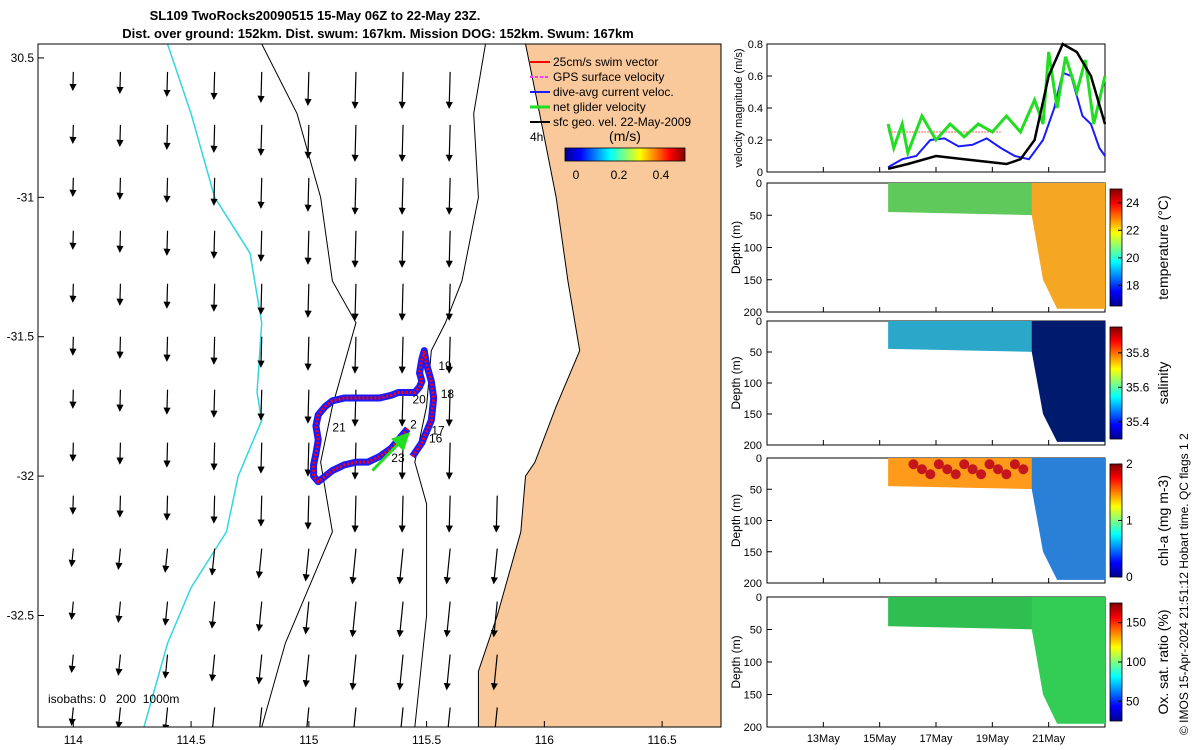  I want to click on chl-a-ylabel: Depth (m), so click(736, 520).